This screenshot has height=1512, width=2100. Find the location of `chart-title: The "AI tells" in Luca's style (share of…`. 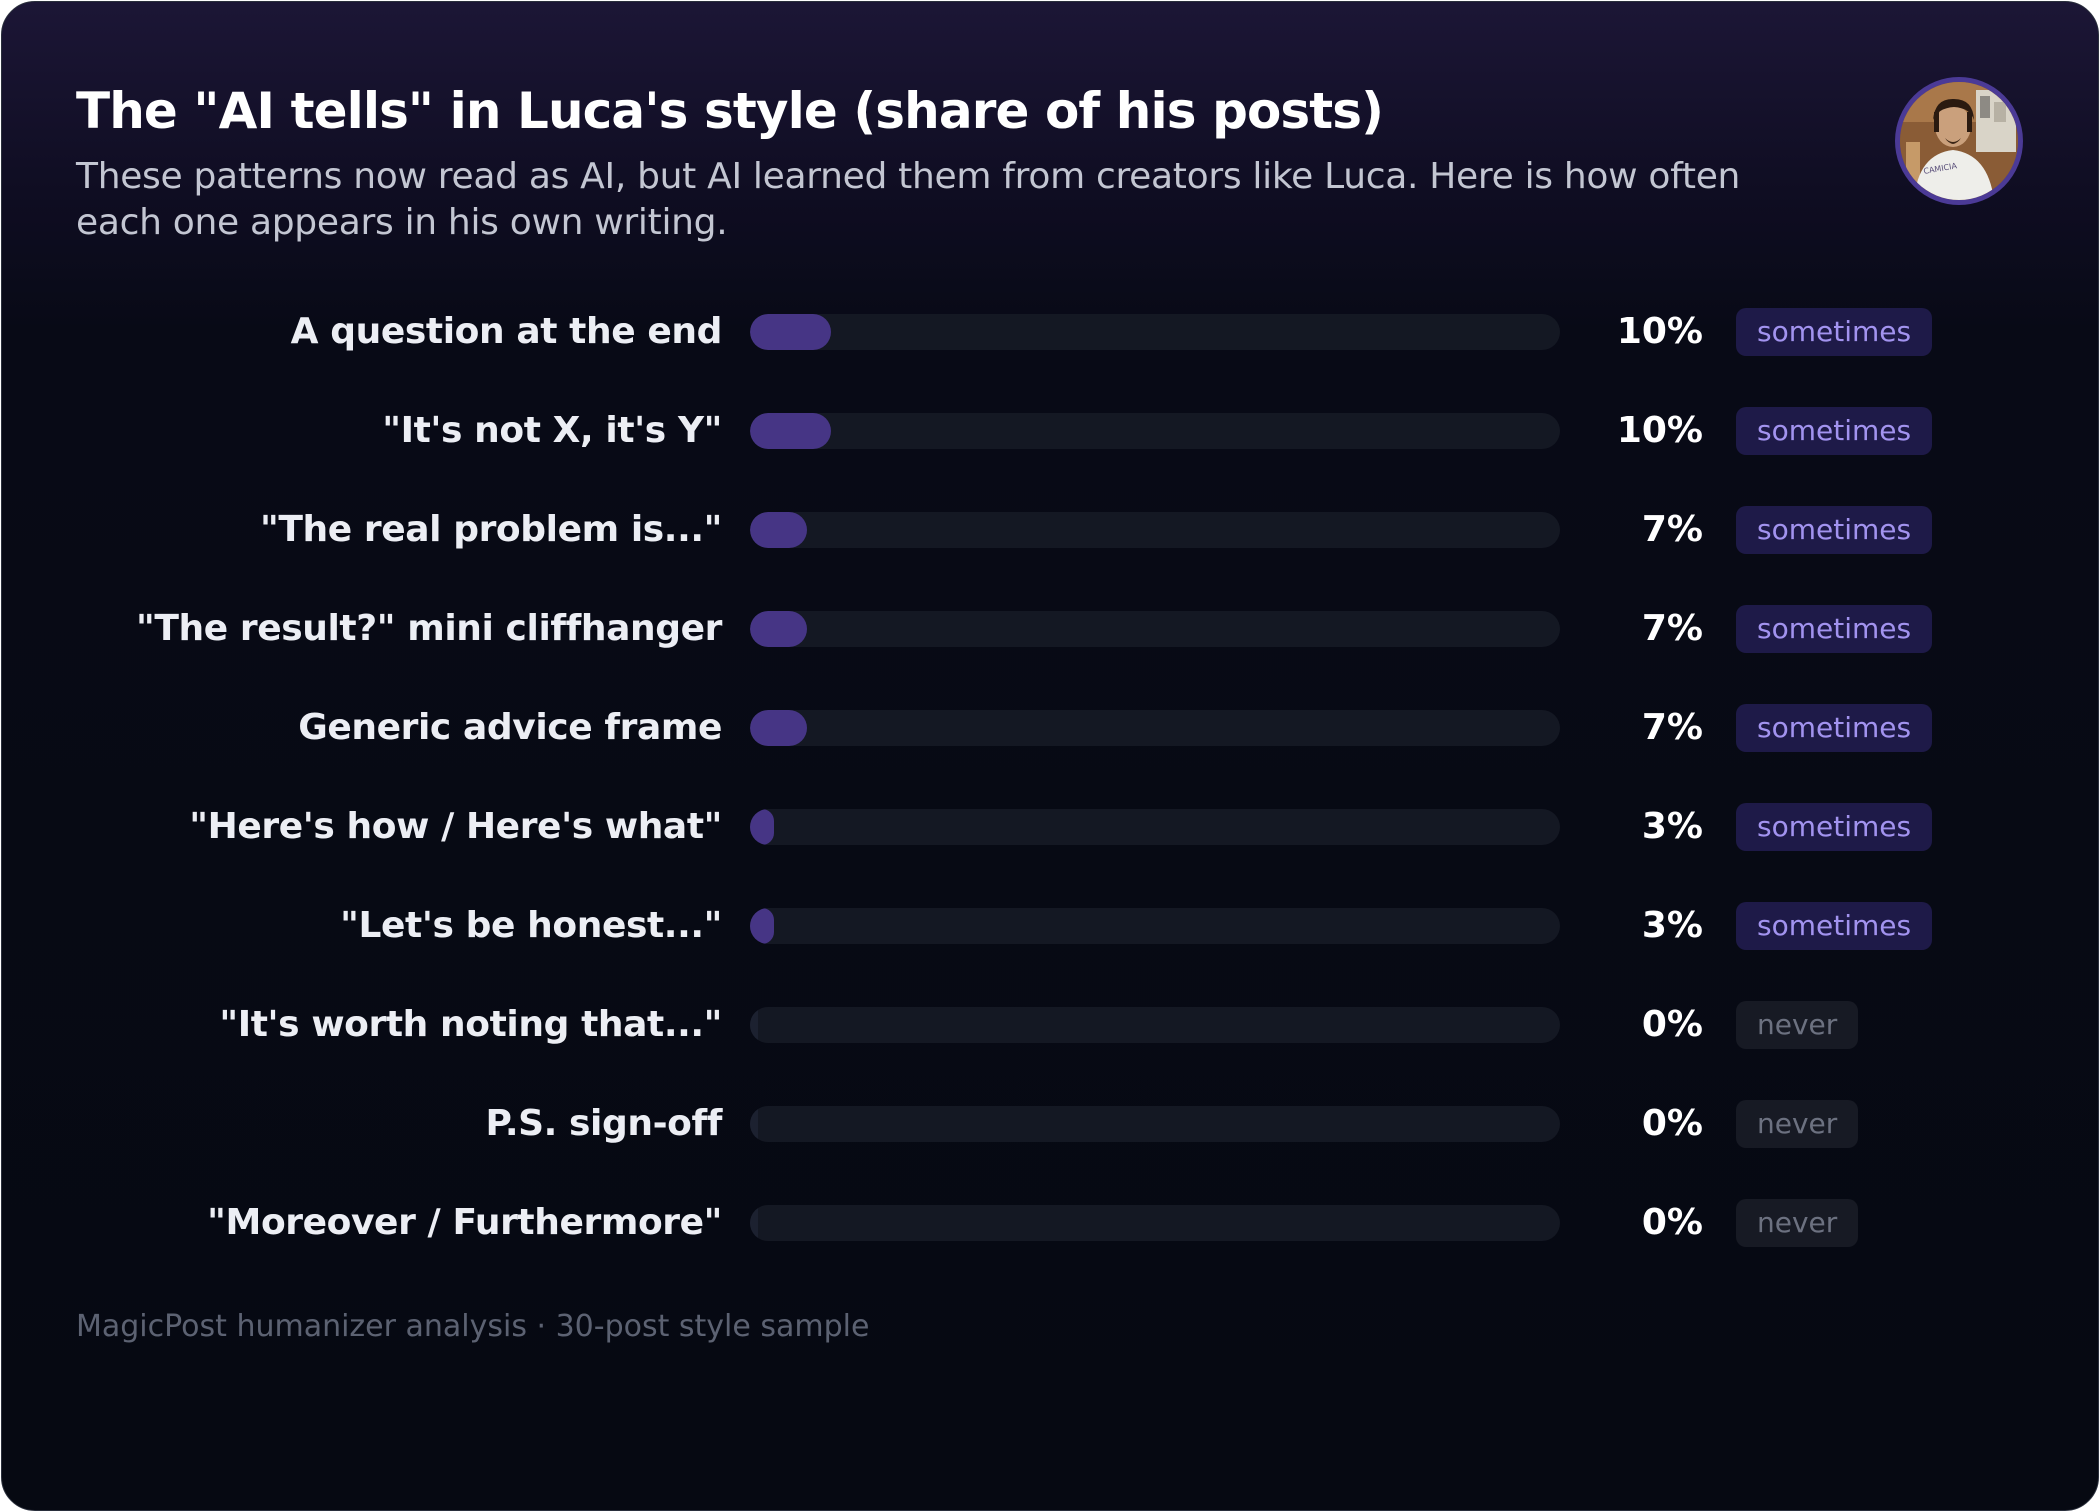

chart-title: The "AI tells" in Luca's style (share of… is located at coordinates (730, 111).